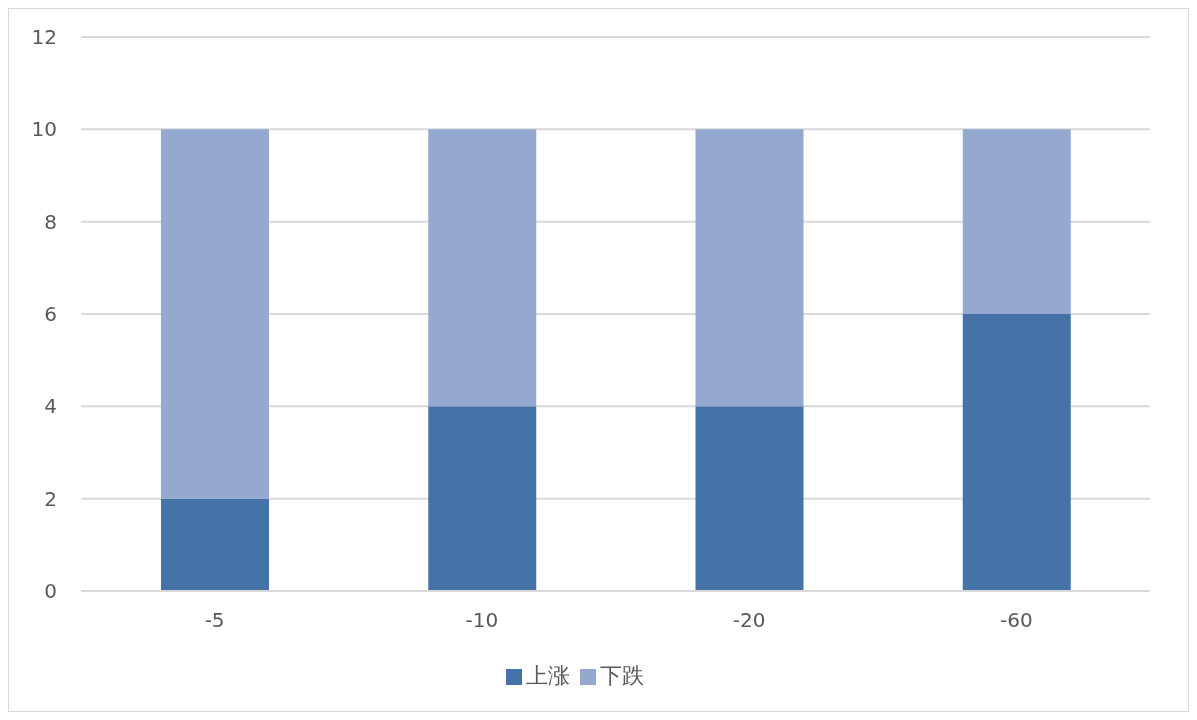 This screenshot has height=720, width=1197. What do you see at coordinates (214, 620) in the screenshot?
I see `x-tick-label: -5` at bounding box center [214, 620].